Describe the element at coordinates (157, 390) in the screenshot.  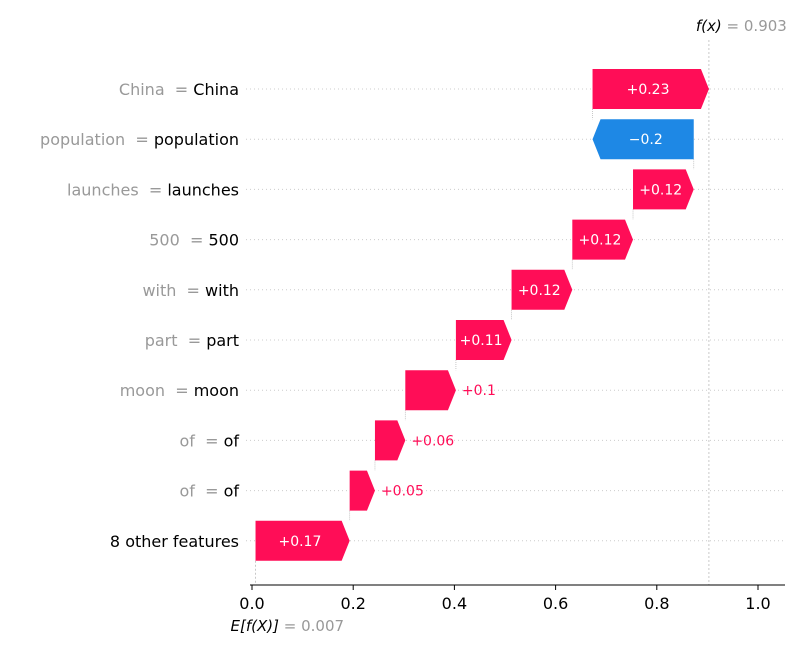
I see `feature-name: moon =` at that location.